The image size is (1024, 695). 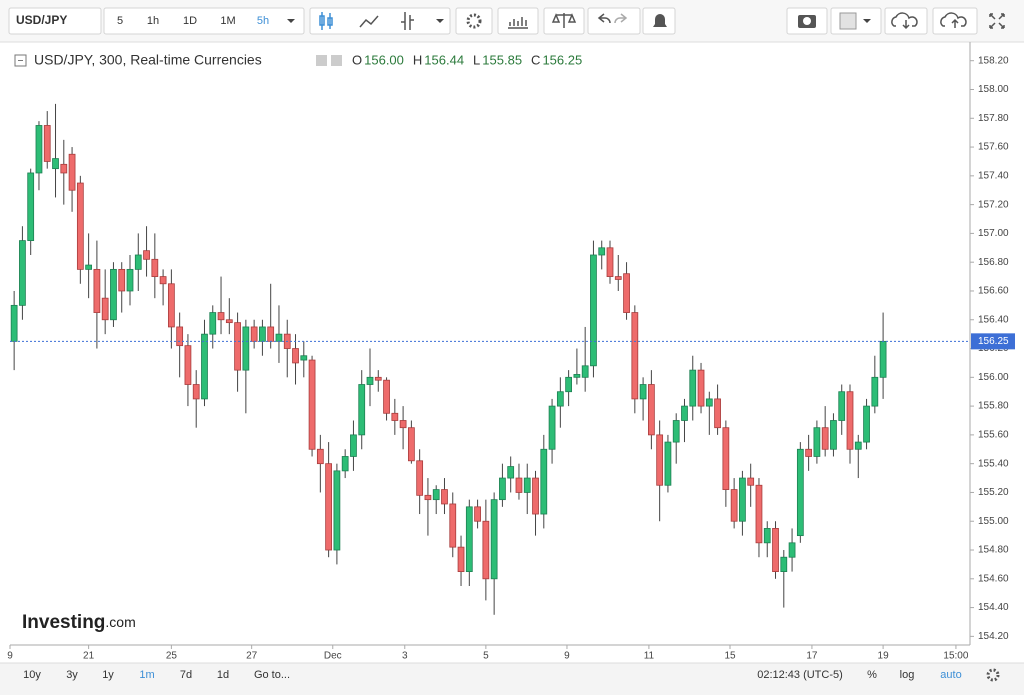 What do you see at coordinates (146, 675) in the screenshot?
I see `range-btn: 1m` at bounding box center [146, 675].